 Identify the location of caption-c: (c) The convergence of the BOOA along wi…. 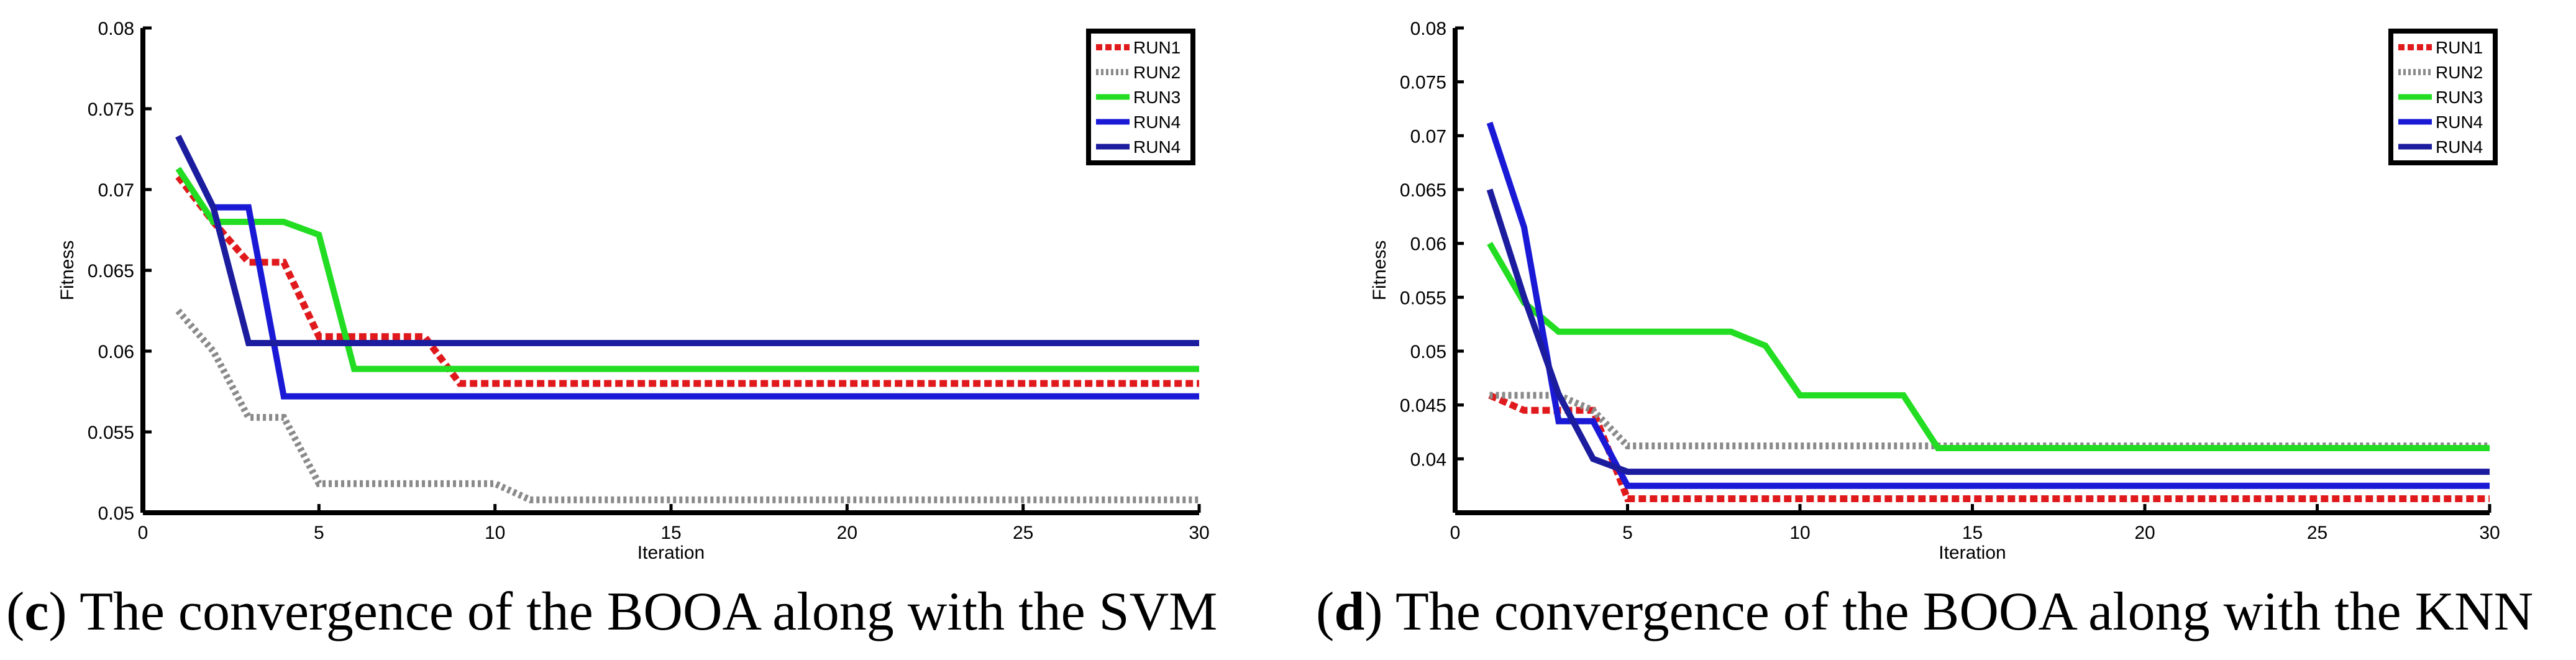
(612, 612).